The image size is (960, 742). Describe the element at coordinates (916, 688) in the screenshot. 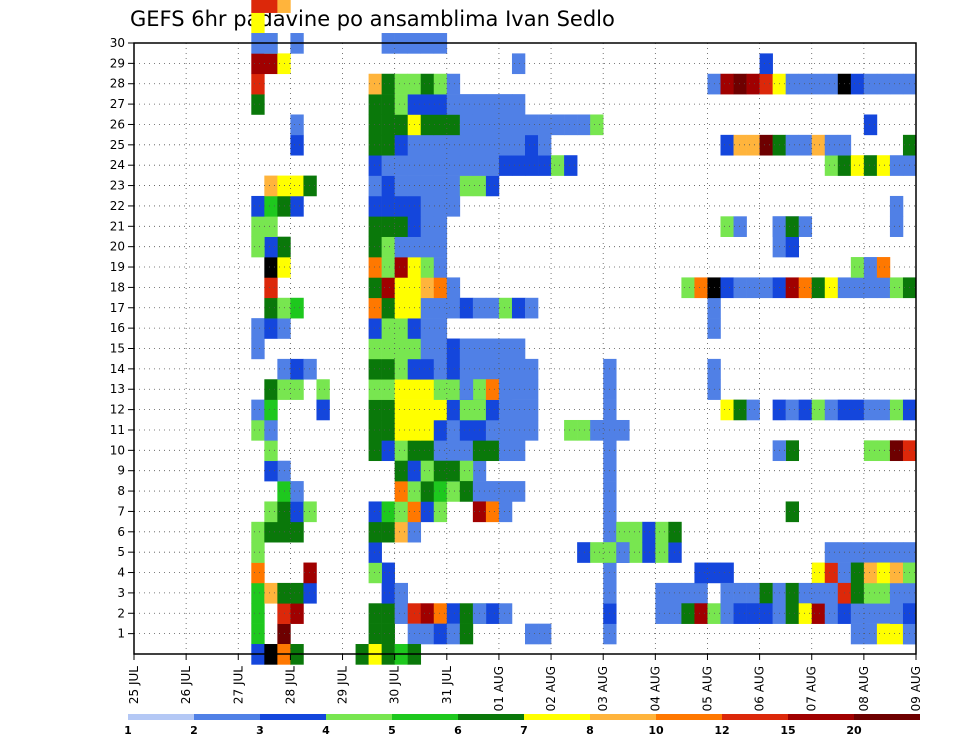

I see `x-tick-label: 09 AUG` at that location.